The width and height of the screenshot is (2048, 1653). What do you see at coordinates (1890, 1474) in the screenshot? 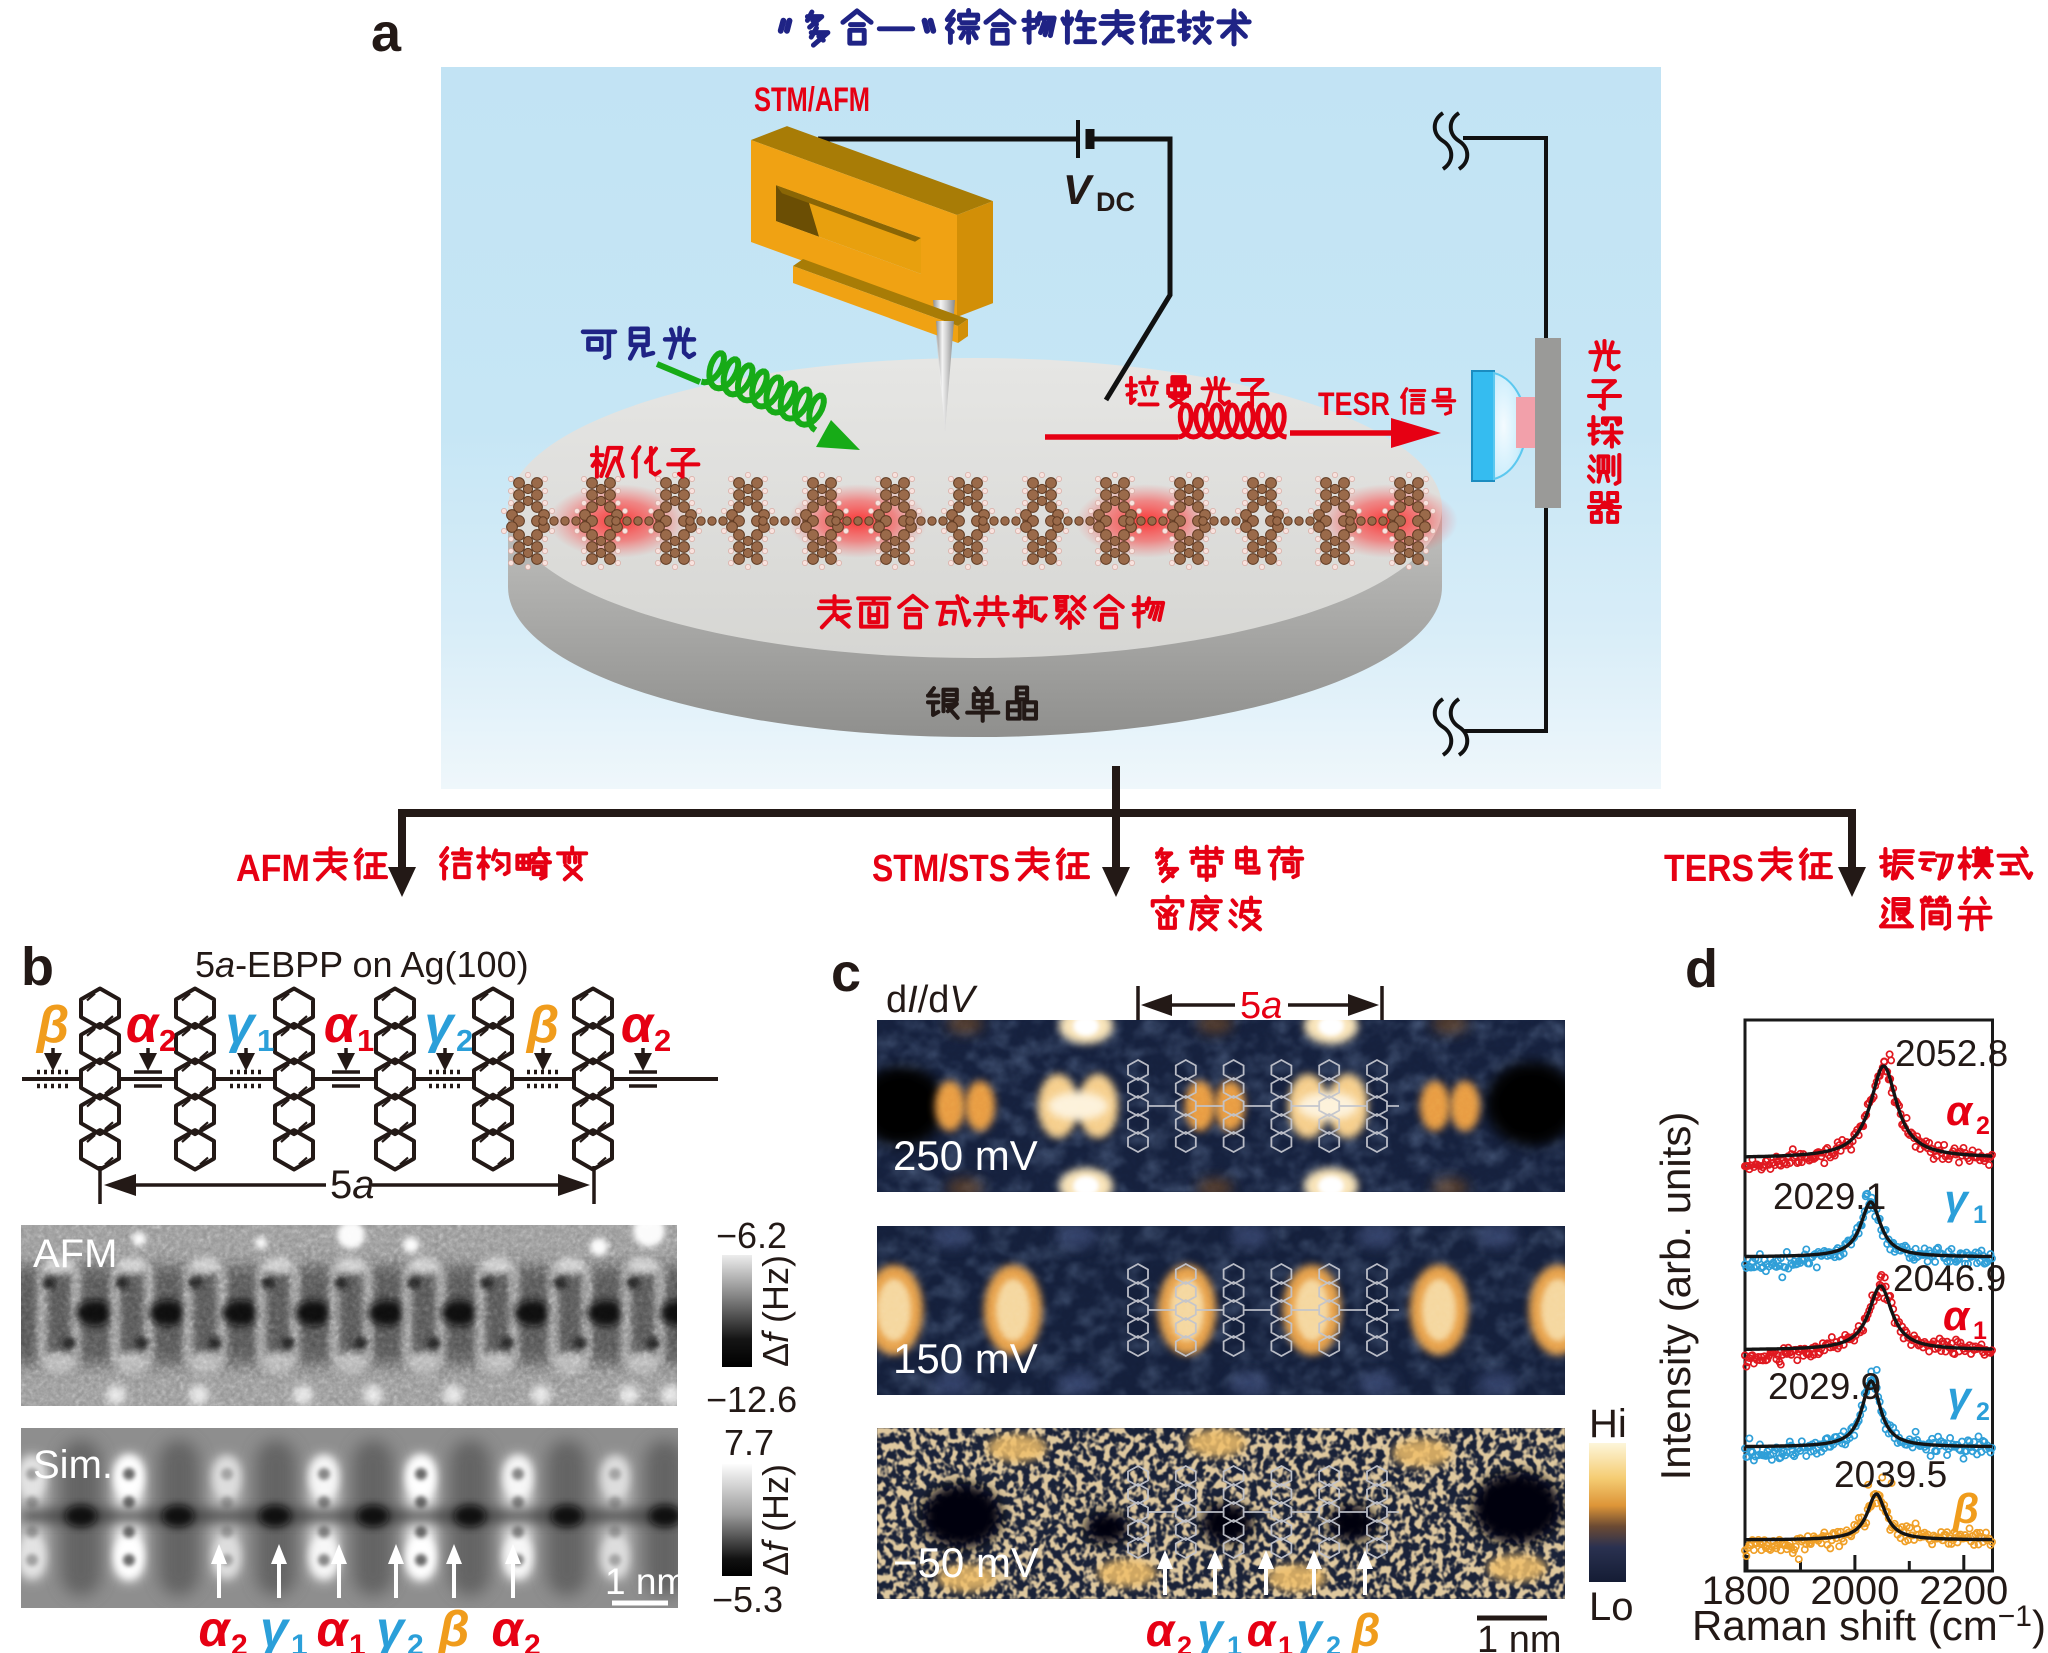
I see `svg-text: 2039.5` at bounding box center [1890, 1474].